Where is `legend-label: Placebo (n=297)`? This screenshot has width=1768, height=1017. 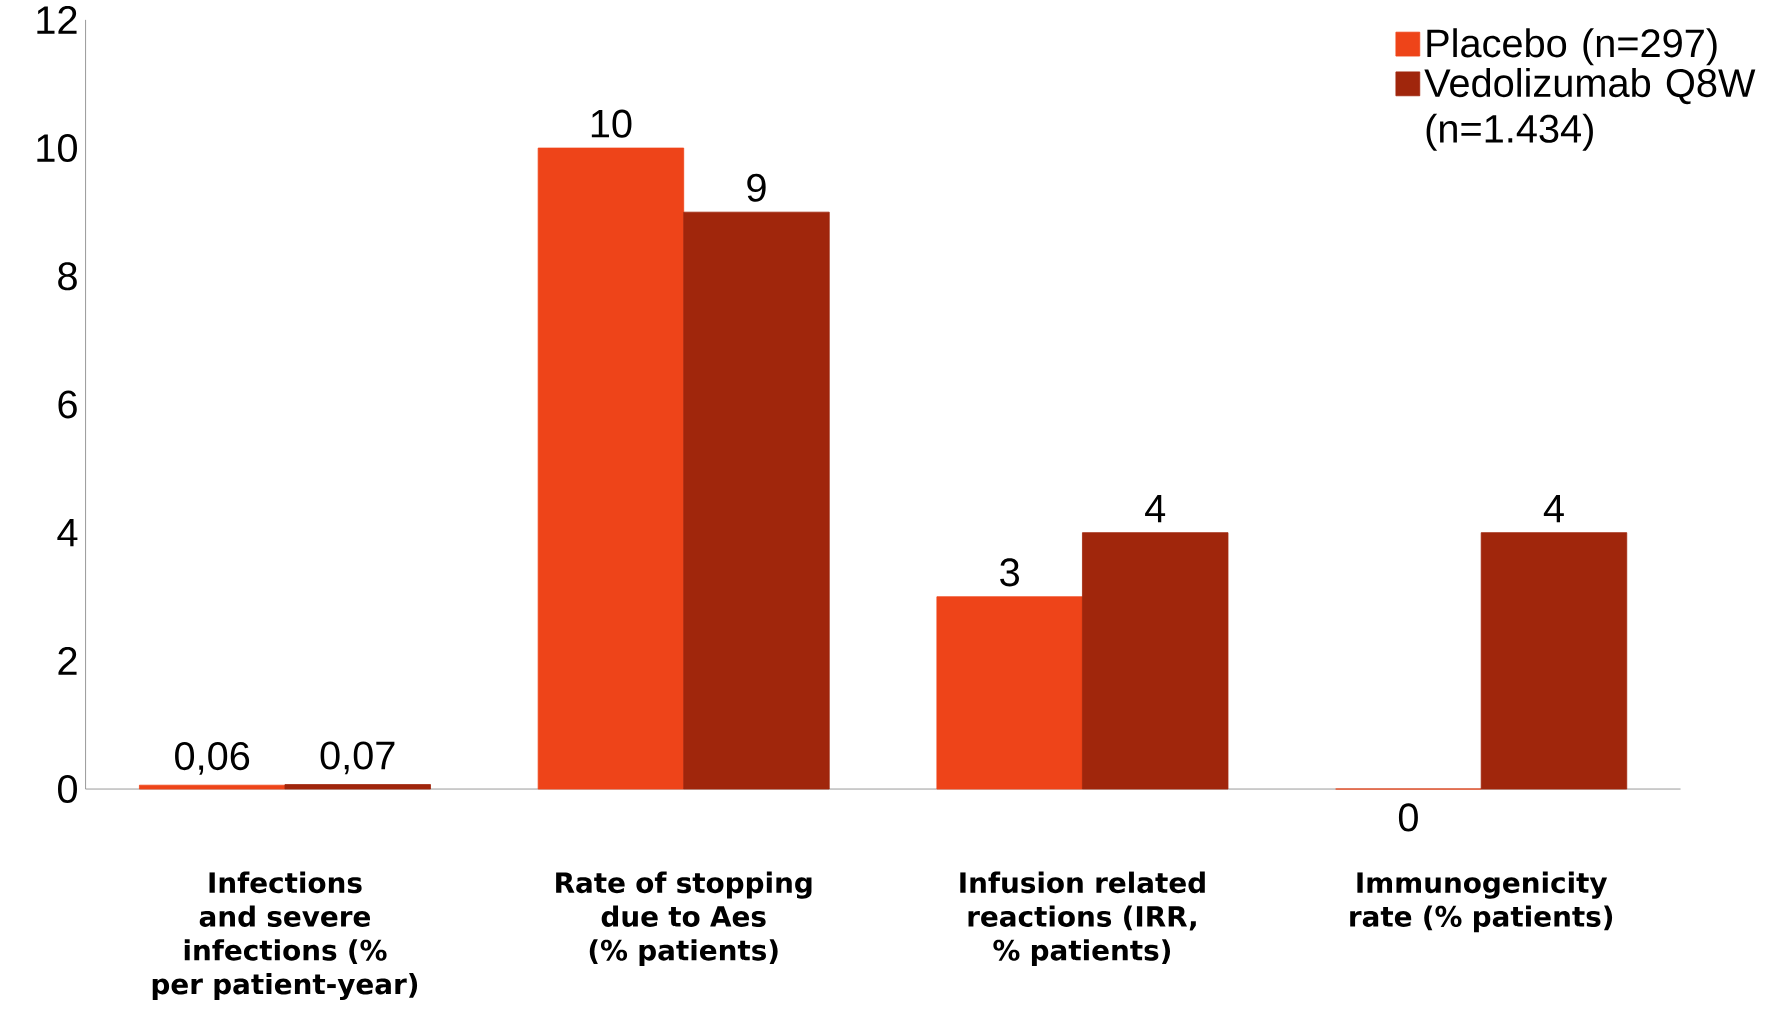 legend-label: Placebo (n=297) is located at coordinates (1572, 47).